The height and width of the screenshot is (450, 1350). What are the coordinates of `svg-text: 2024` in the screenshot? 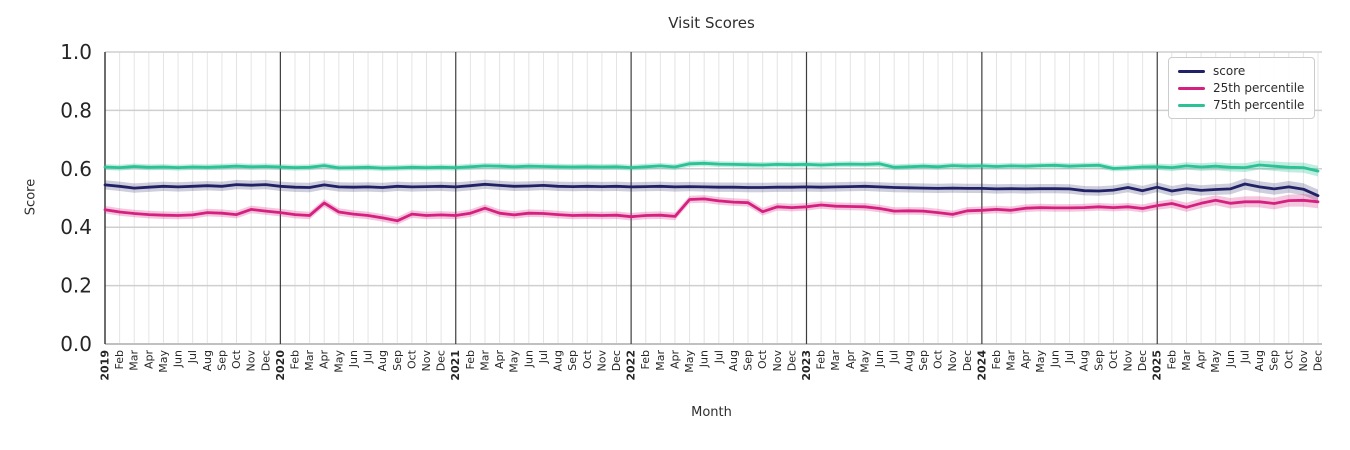 It's located at (981, 365).